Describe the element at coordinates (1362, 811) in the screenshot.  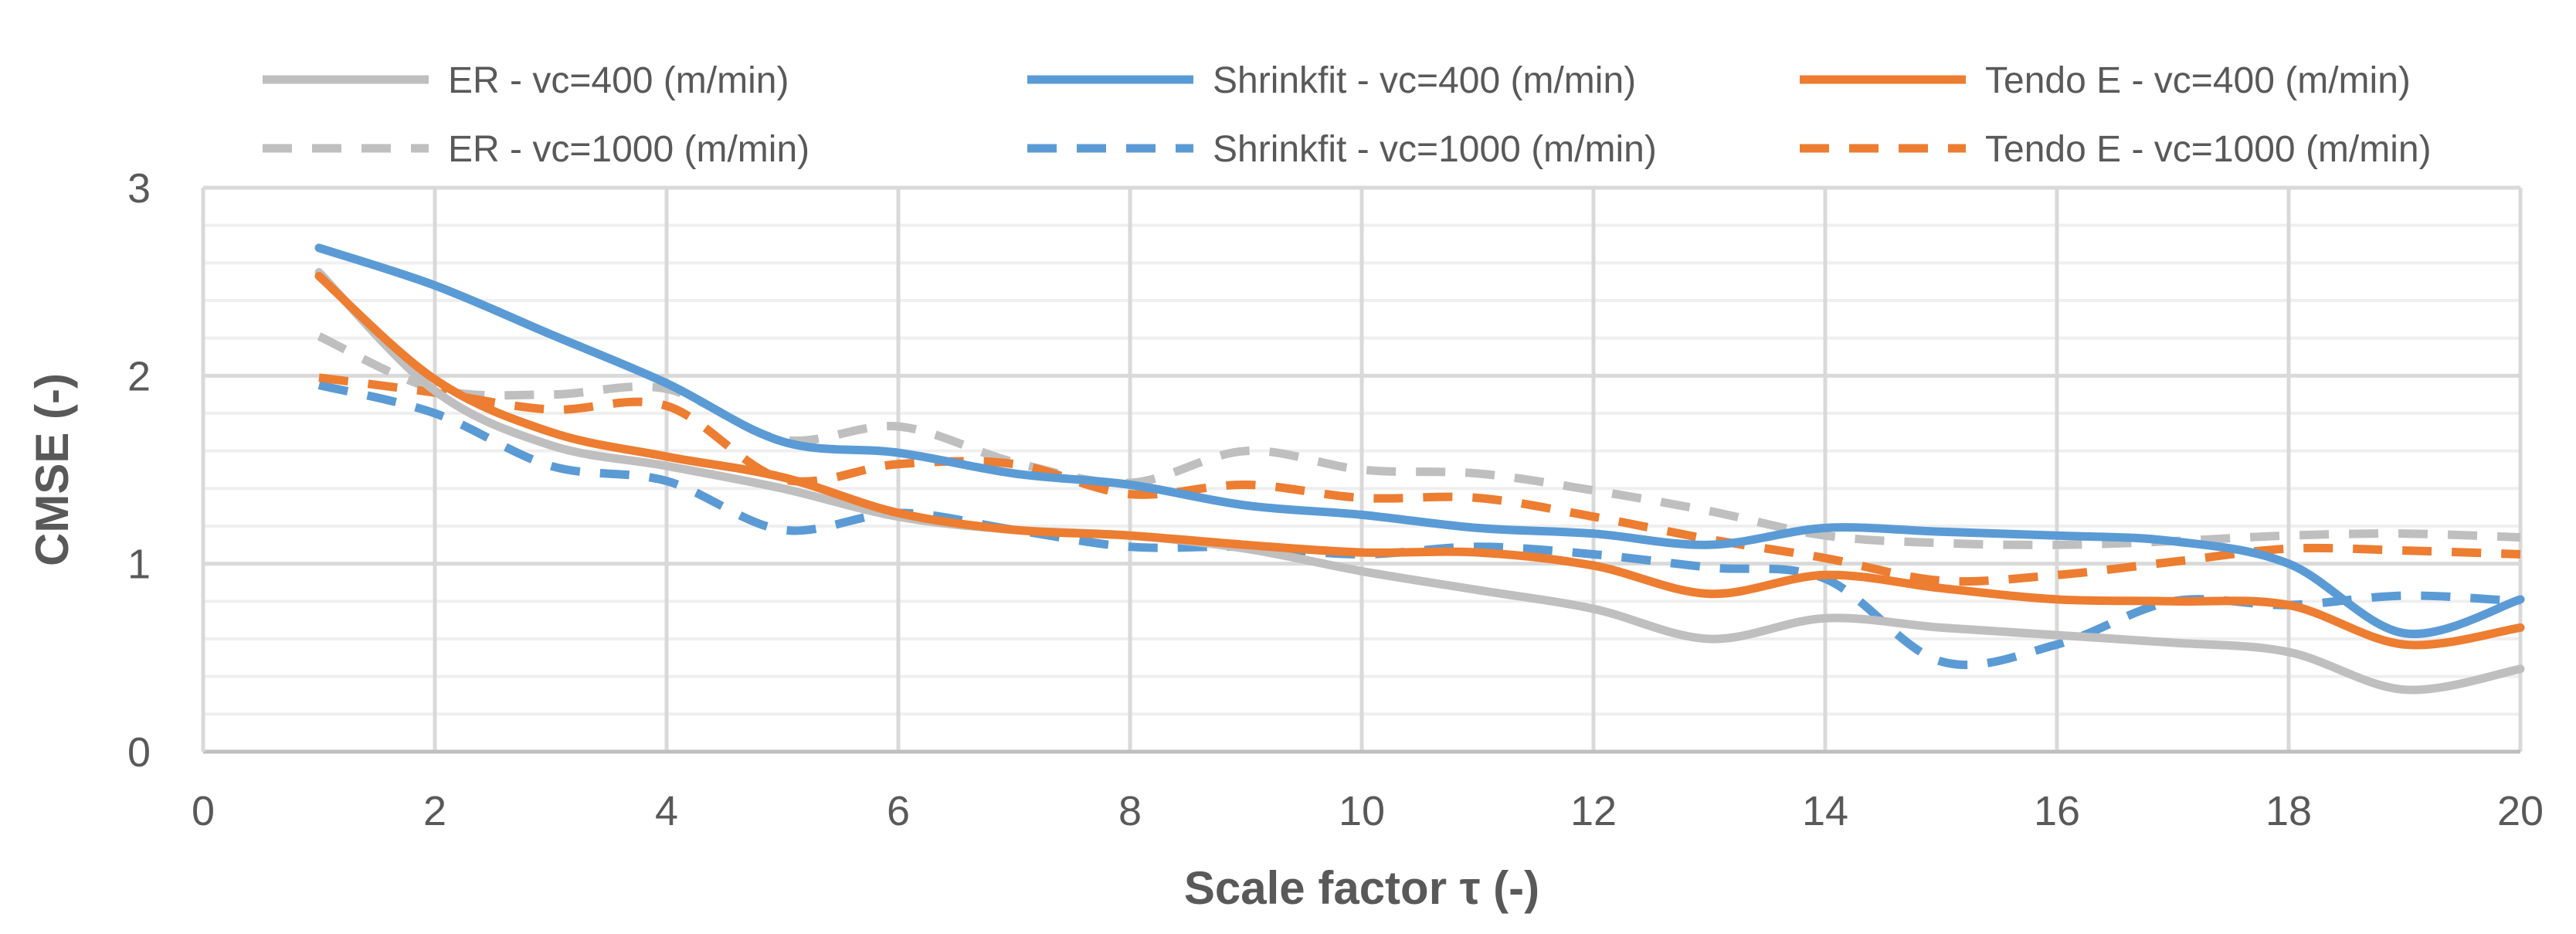
I see `x-tick-label: 10` at that location.